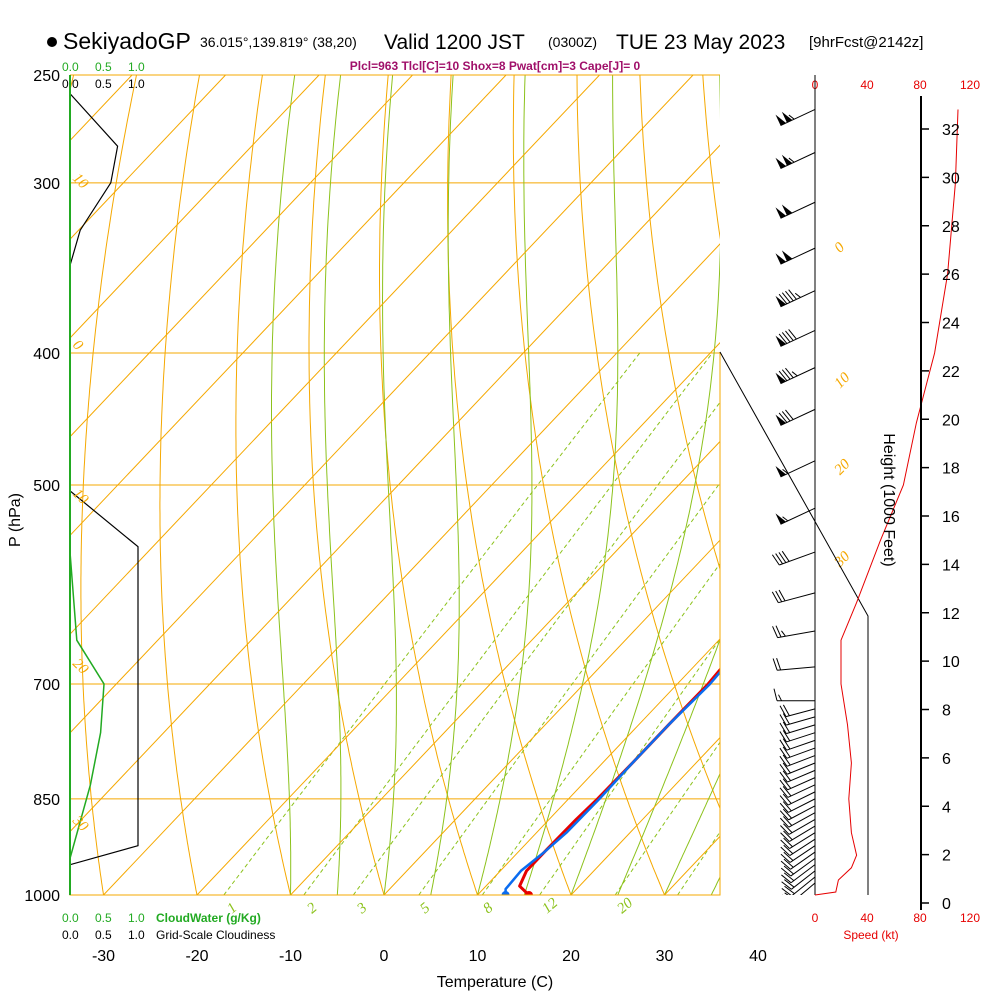 The image size is (1000, 1000). I want to click on svg-text: 0, so click(815, 918).